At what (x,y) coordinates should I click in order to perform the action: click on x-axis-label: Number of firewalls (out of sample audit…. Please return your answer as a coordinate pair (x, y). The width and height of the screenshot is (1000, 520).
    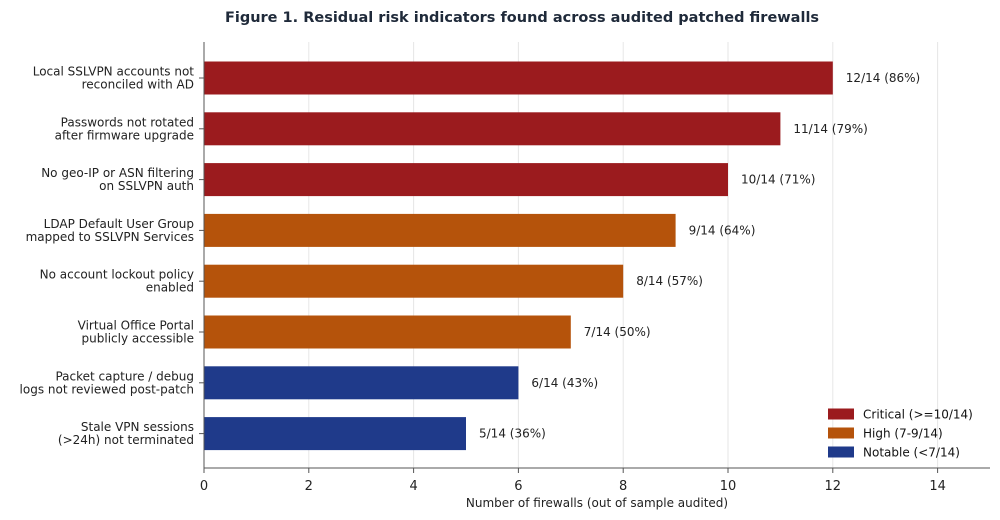
    Looking at the image, I should click on (597, 503).